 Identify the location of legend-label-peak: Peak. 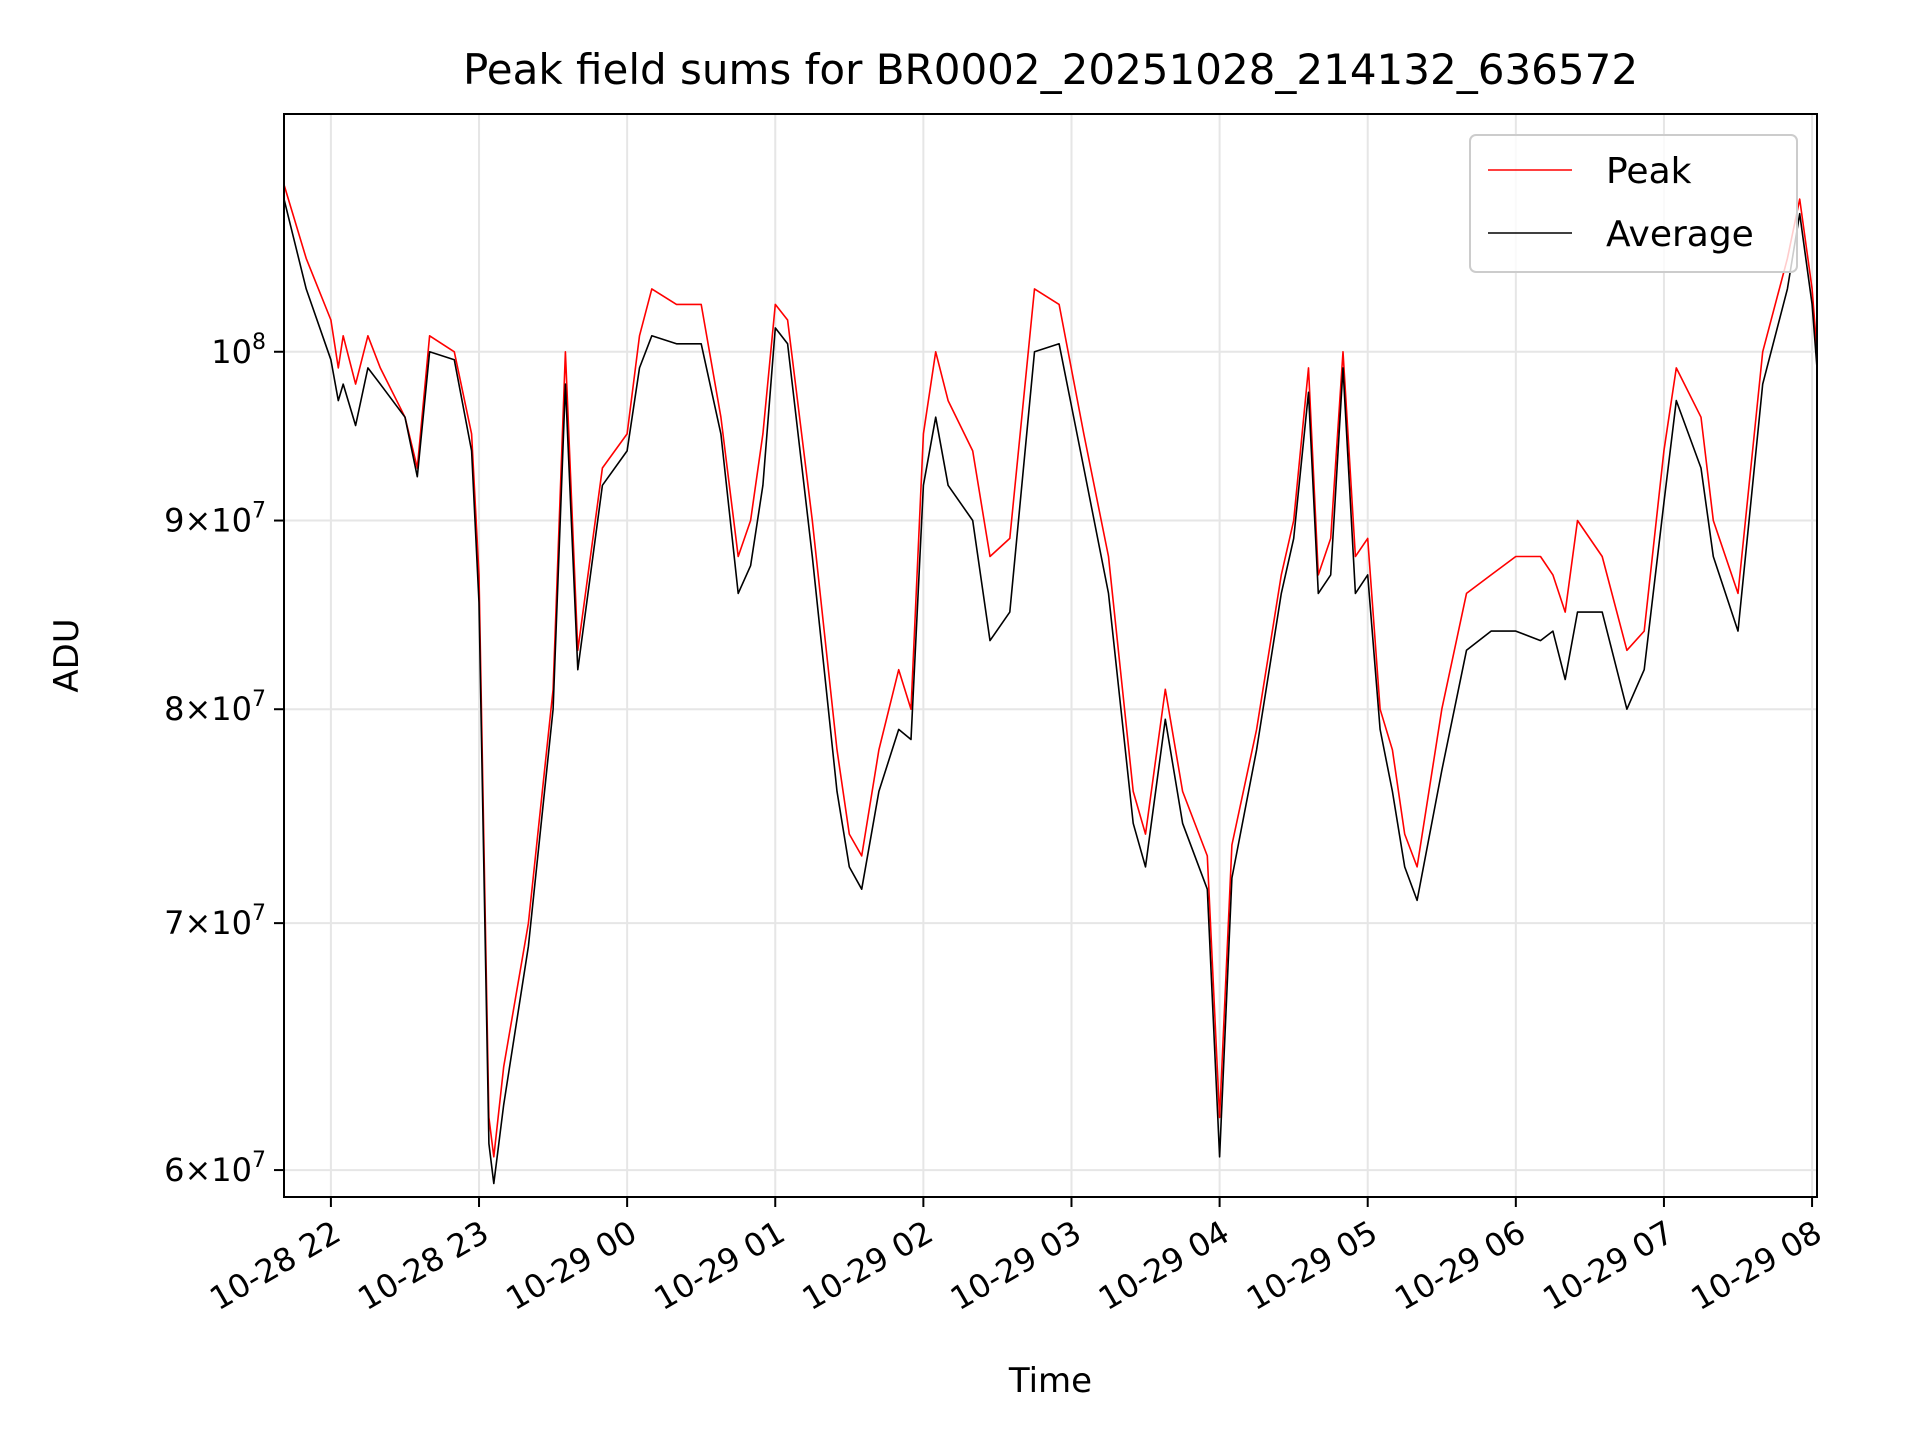
(1649, 171).